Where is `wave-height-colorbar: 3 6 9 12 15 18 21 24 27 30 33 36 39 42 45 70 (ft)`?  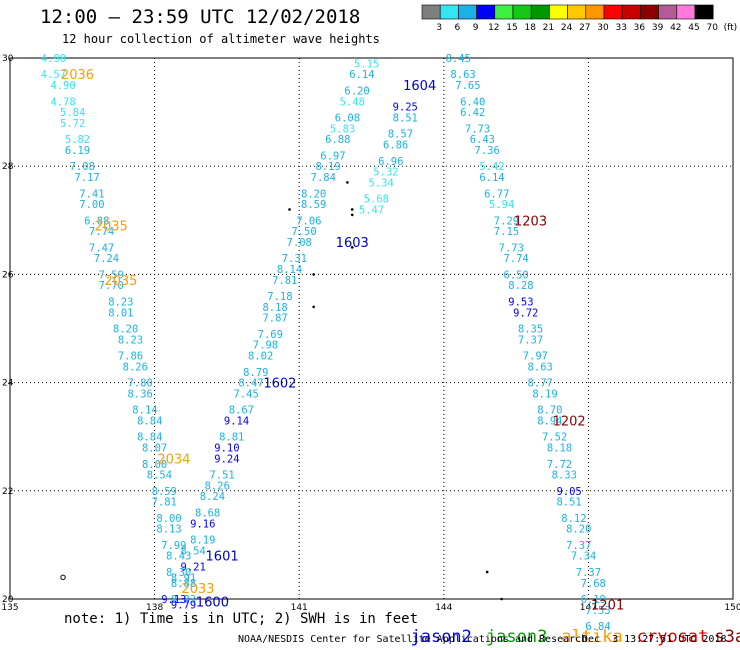 wave-height-colorbar: 3 6 9 12 15 18 21 24 27 30 33 36 39 42 45 70 (ft) is located at coordinates (579, 18).